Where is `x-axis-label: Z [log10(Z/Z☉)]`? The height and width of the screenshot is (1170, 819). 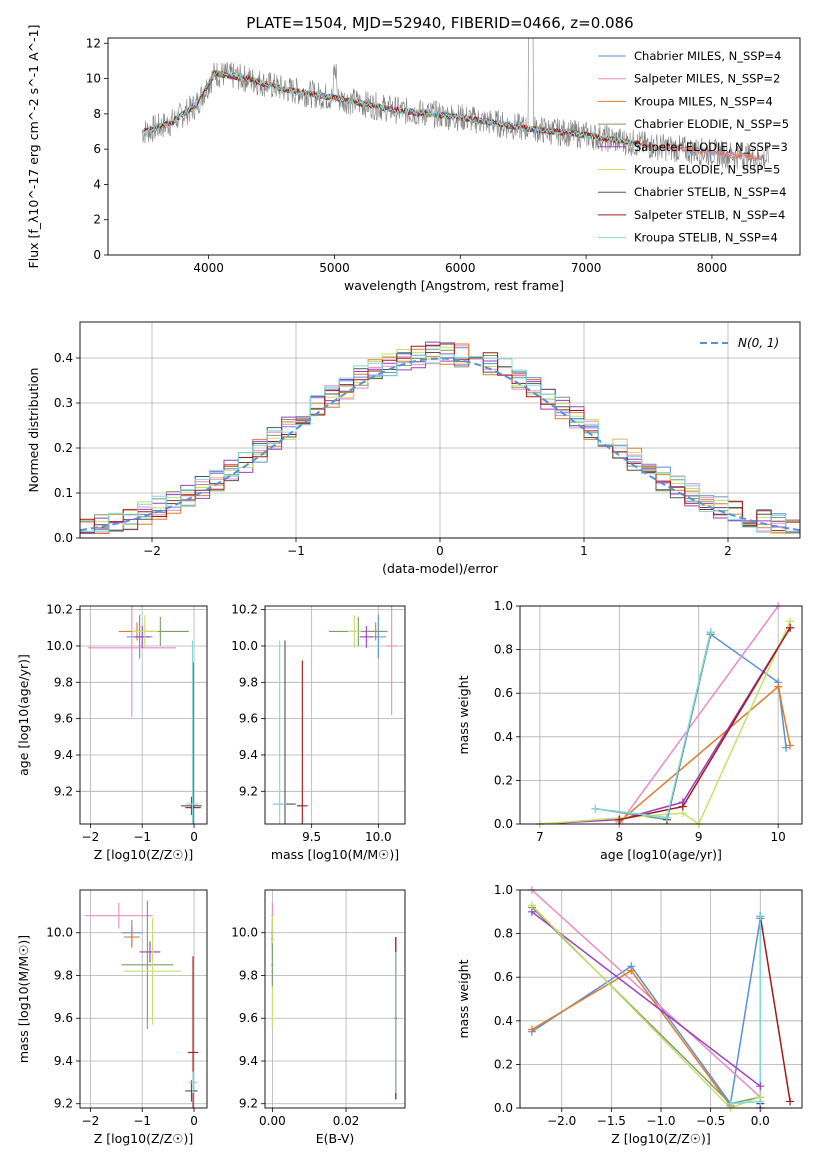
x-axis-label: Z [log10(Z/Z☉)] is located at coordinates (144, 854).